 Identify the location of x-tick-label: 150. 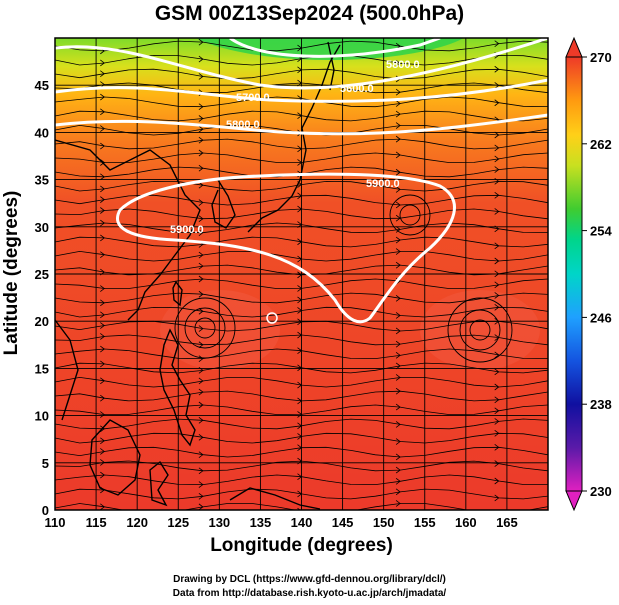
(384, 522).